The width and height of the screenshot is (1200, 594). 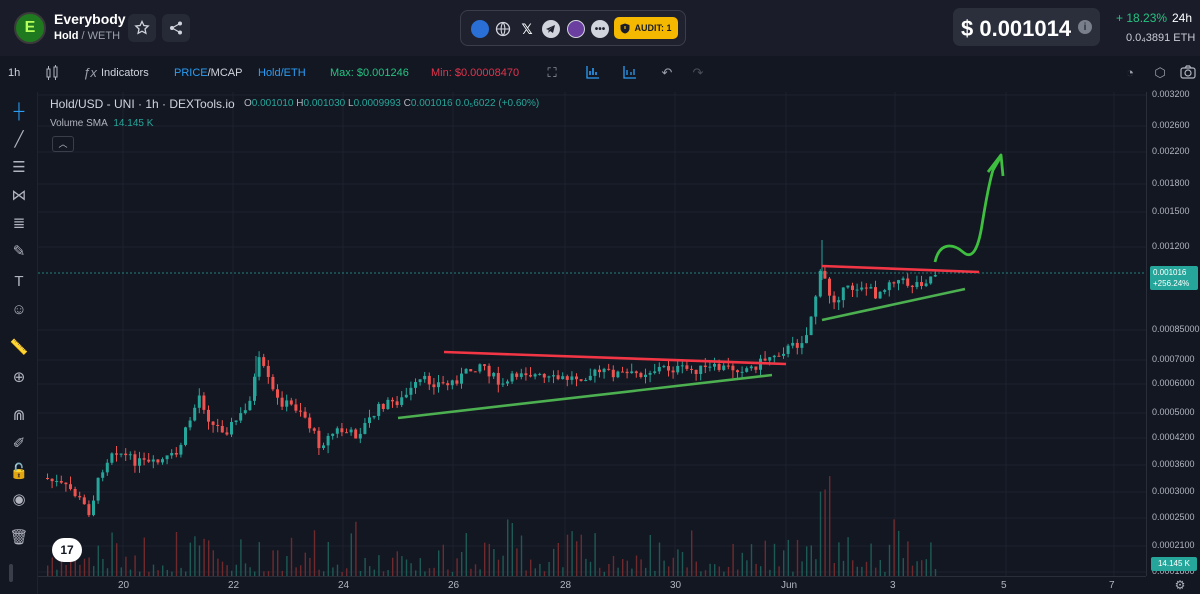 I want to click on price-axis, so click(x=1173, y=334).